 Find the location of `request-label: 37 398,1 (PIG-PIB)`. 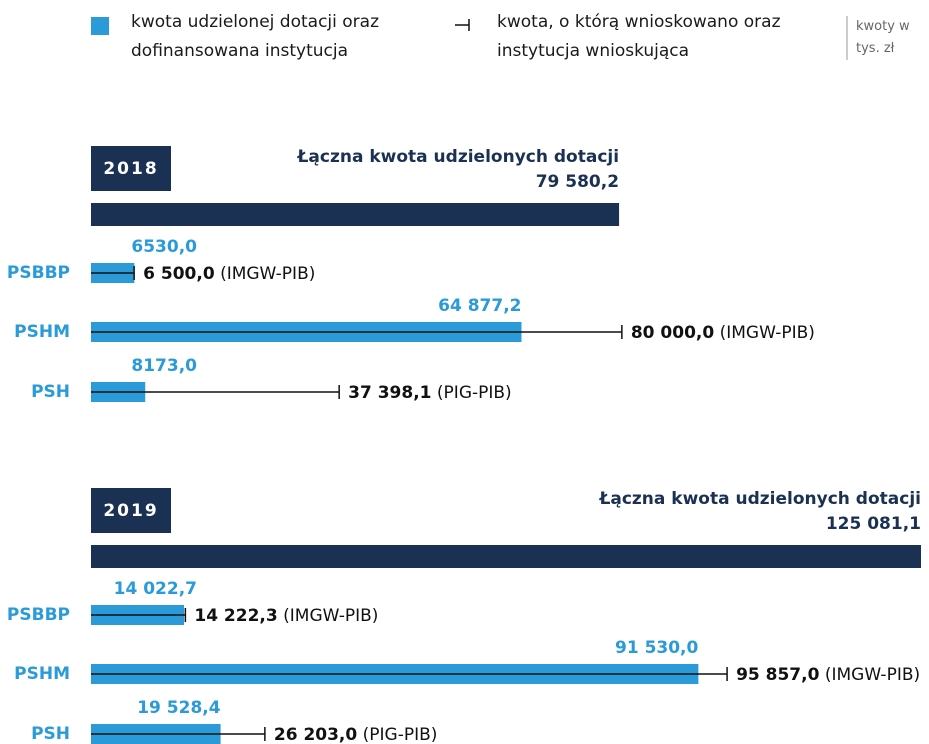

request-label: 37 398,1 (PIG-PIB) is located at coordinates (430, 393).